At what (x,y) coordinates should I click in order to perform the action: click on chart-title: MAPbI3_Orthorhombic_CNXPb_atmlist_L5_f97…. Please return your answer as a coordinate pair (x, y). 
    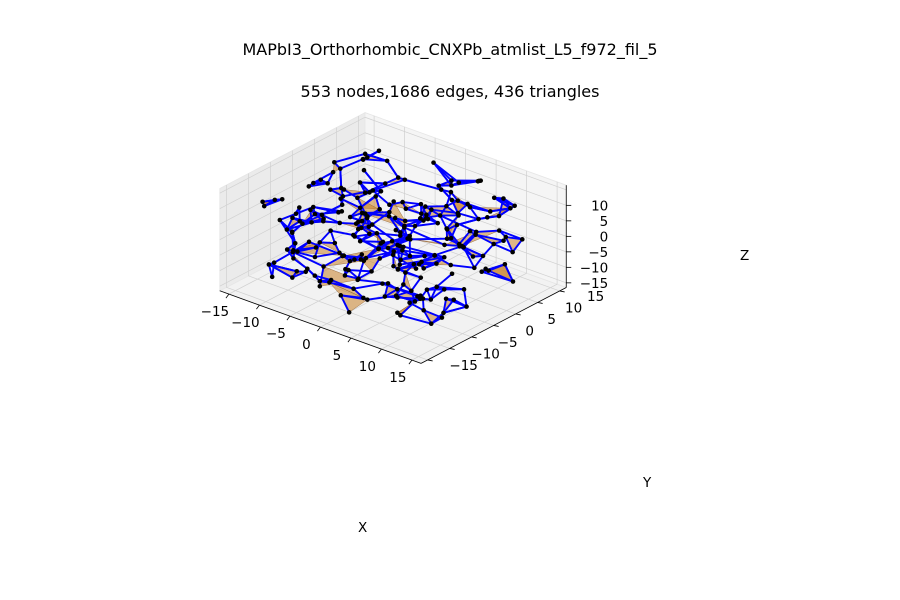
    Looking at the image, I should click on (450, 49).